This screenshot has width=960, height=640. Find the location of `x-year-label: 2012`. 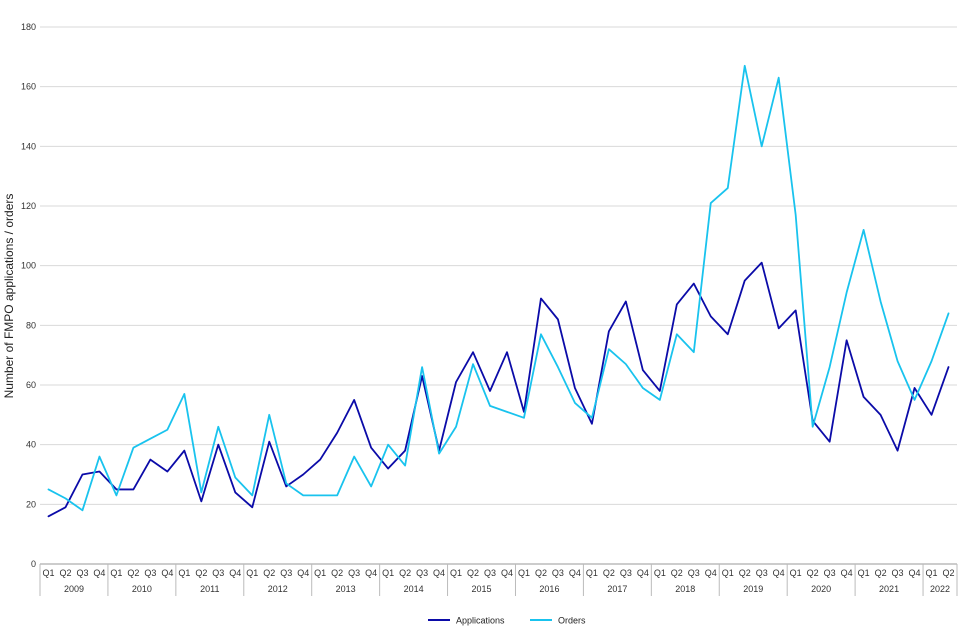

x-year-label: 2012 is located at coordinates (278, 589).